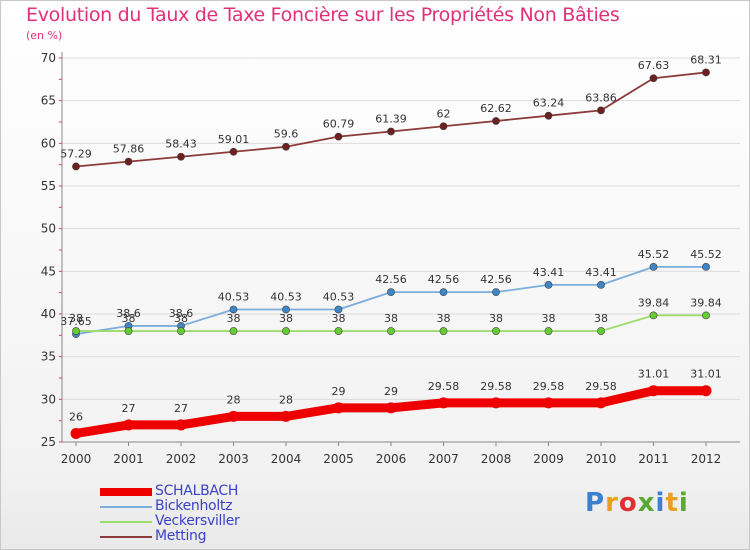  Describe the element at coordinates (48, 186) in the screenshot. I see `y-tick-label: 55` at that location.